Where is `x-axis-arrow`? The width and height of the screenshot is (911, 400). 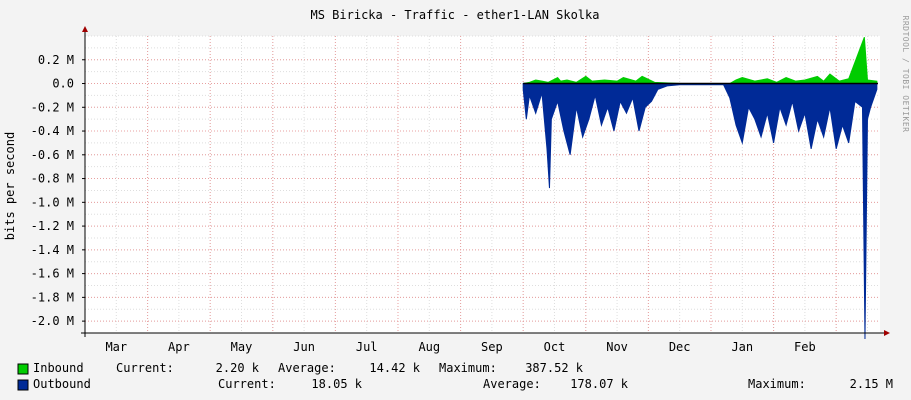 x-axis-arrow is located at coordinates (887, 333).